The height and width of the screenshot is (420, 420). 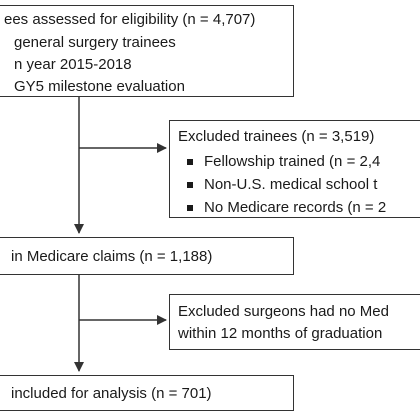 What do you see at coordinates (295, 207) in the screenshot?
I see `excluded-item-no-medicare: No Medicare records (n = 2` at bounding box center [295, 207].